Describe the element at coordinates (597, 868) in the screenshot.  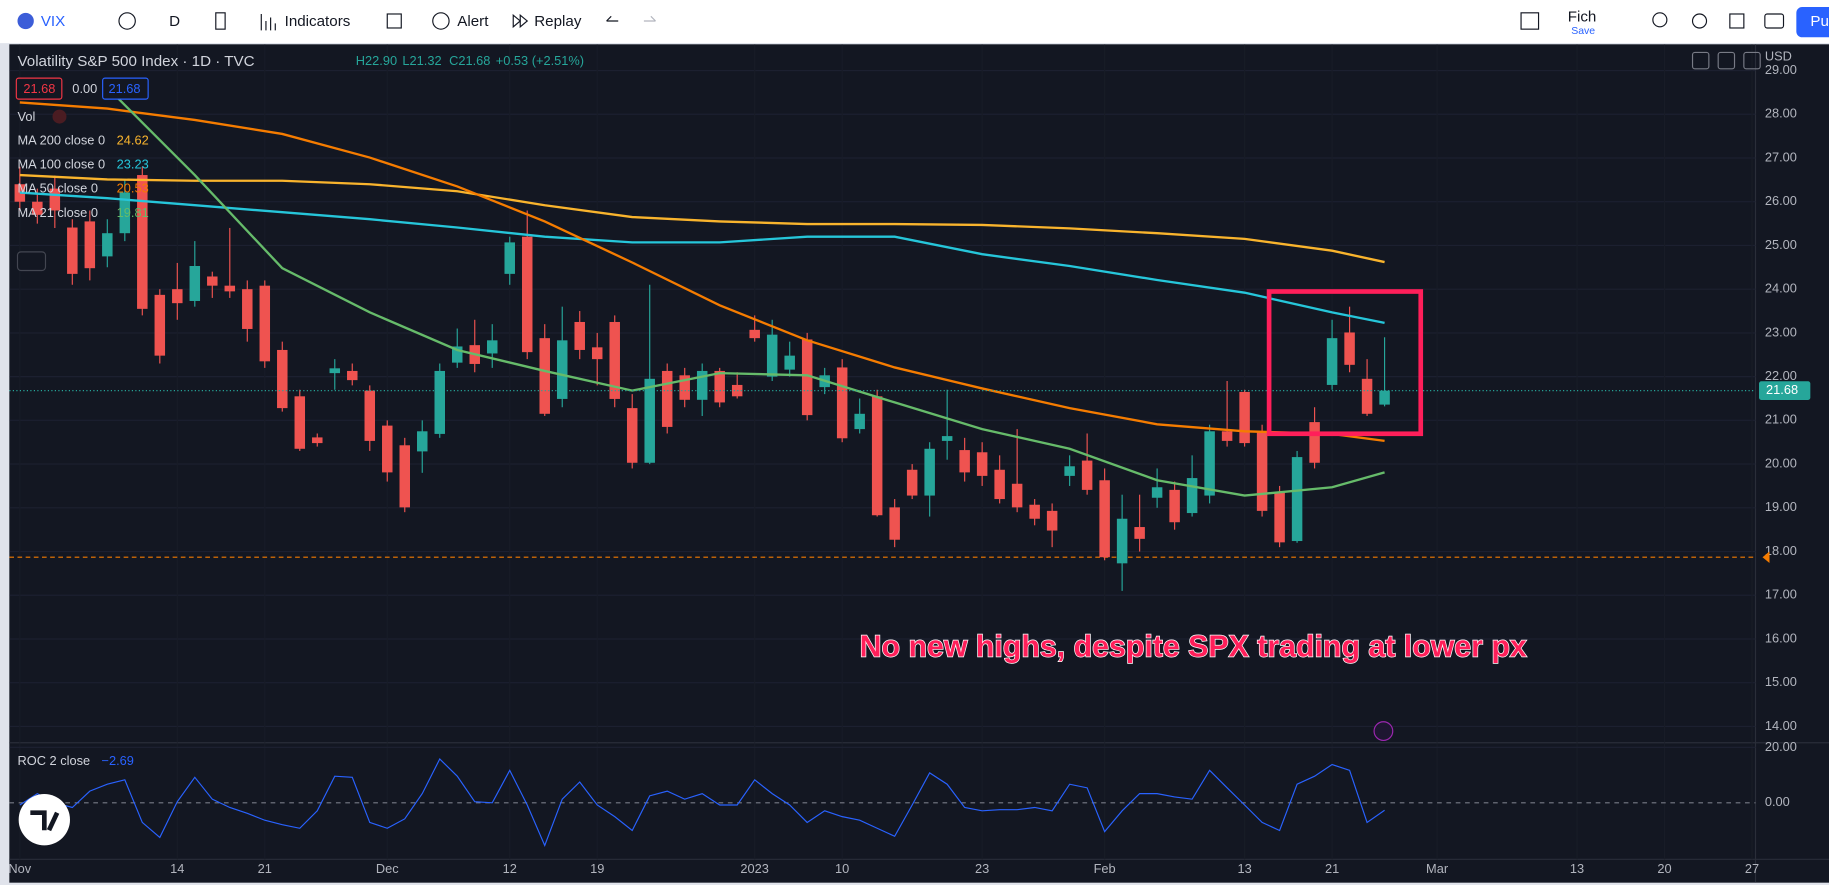
I see `x-tick-label: 19` at that location.